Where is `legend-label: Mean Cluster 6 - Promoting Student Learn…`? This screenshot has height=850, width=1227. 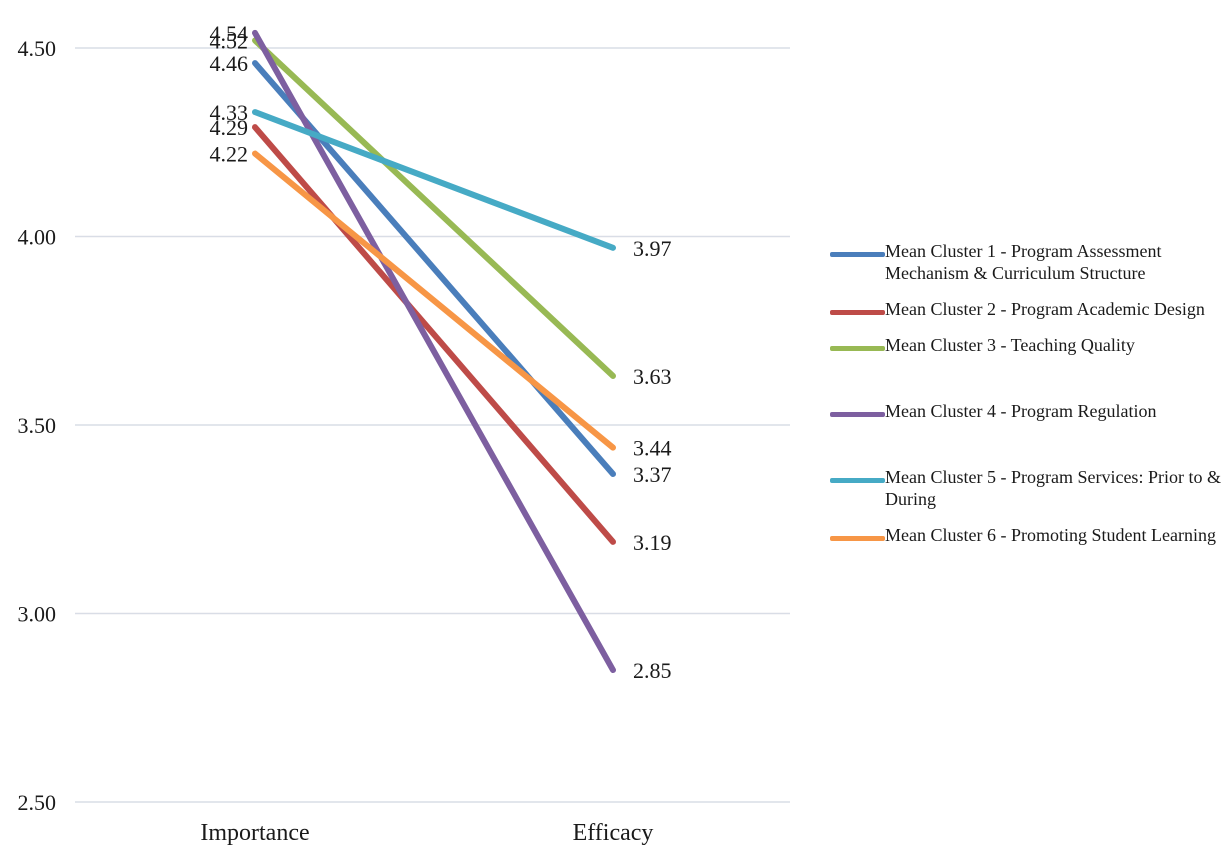
legend-label: Mean Cluster 6 - Promoting Student Learn… is located at coordinates (1050, 535).